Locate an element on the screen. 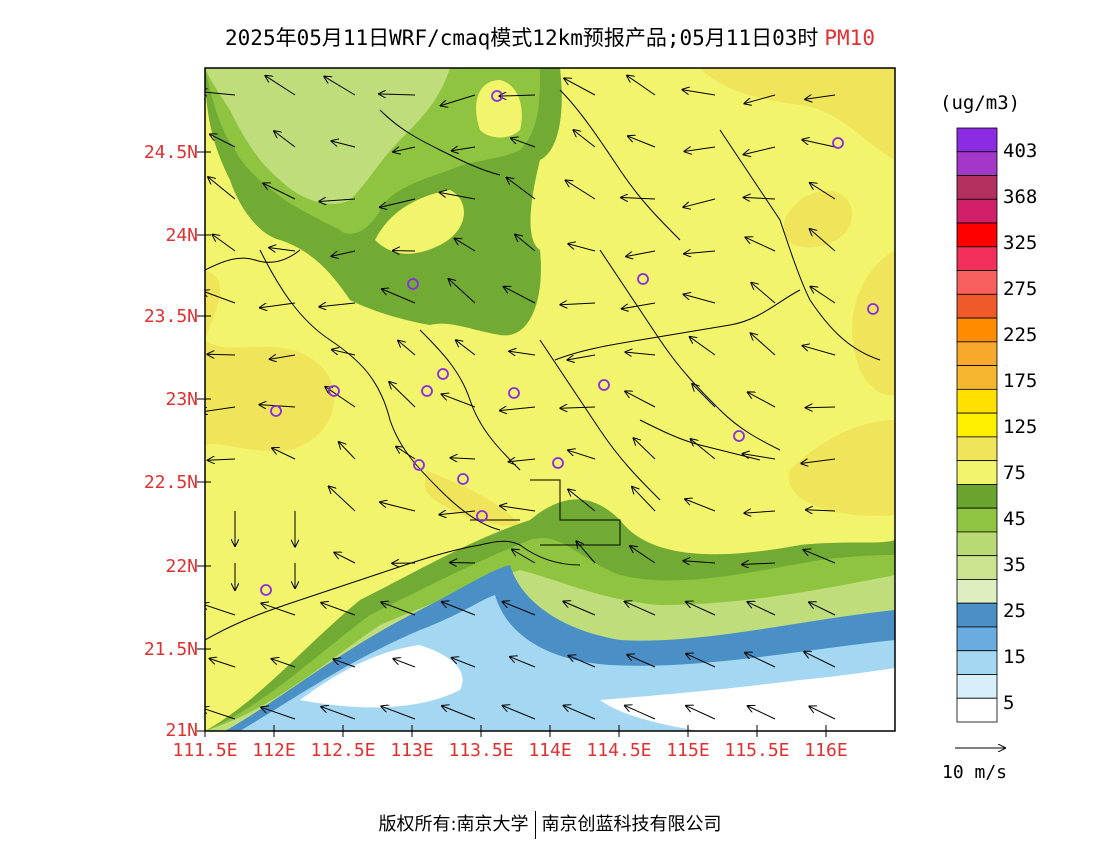 This screenshot has height=850, width=1100. wind-reference-label: 10 m/s is located at coordinates (975, 772).